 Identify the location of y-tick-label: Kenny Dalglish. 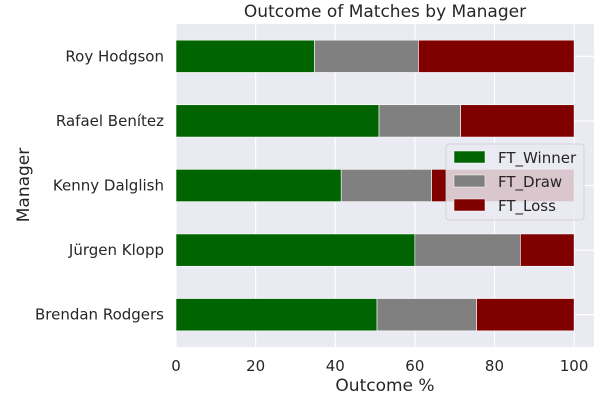
(108, 186).